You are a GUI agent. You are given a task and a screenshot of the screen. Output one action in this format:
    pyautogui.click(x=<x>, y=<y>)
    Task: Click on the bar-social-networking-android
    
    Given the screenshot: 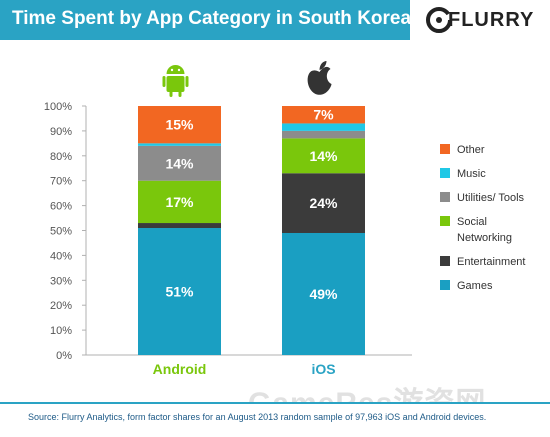 What is the action you would take?
    pyautogui.click(x=179, y=202)
    